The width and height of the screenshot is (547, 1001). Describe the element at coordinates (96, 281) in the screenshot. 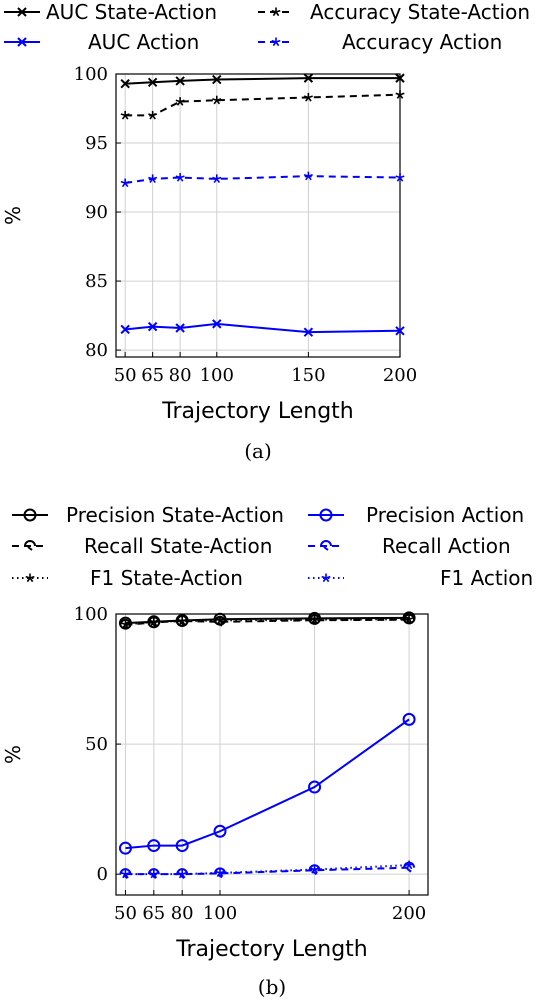

I see `y-tick-label: 85` at that location.